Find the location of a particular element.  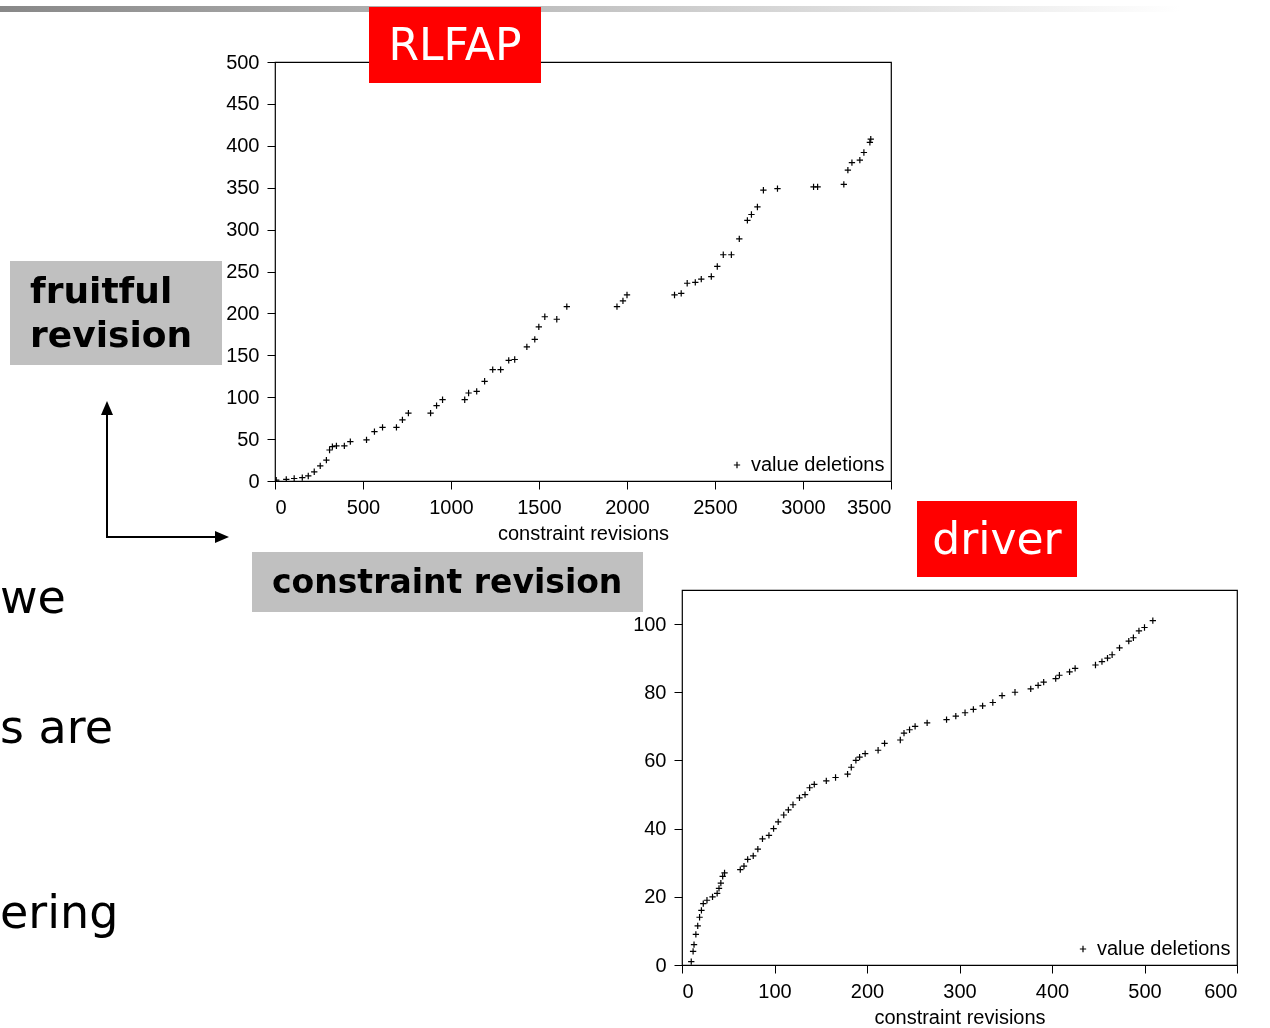

y-tick-label: 500 is located at coordinates (243, 61).